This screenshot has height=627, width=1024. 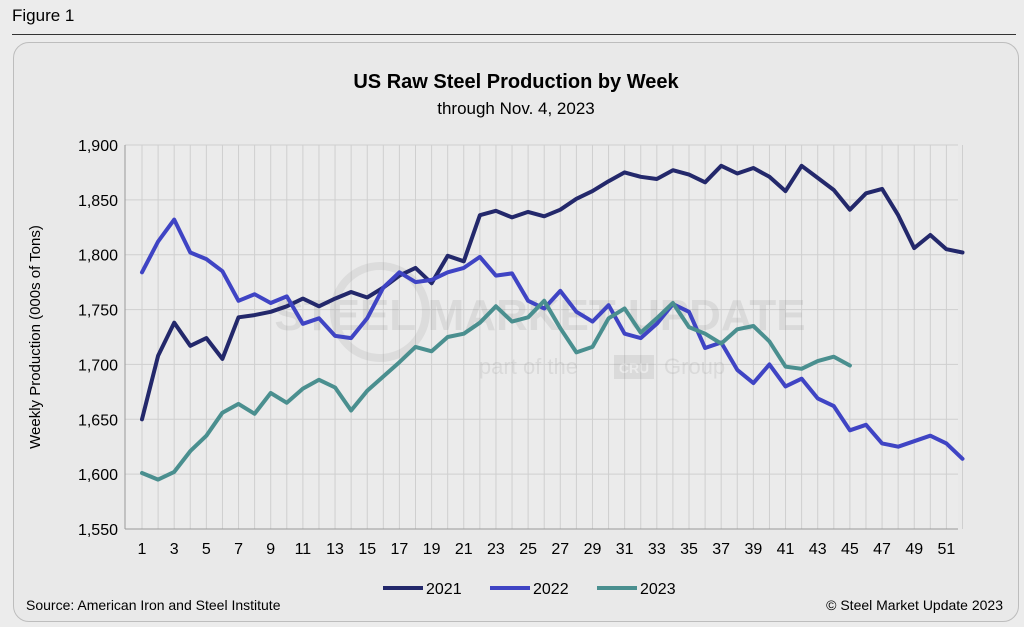 I want to click on legend-label-2022: 2022, so click(x=551, y=589).